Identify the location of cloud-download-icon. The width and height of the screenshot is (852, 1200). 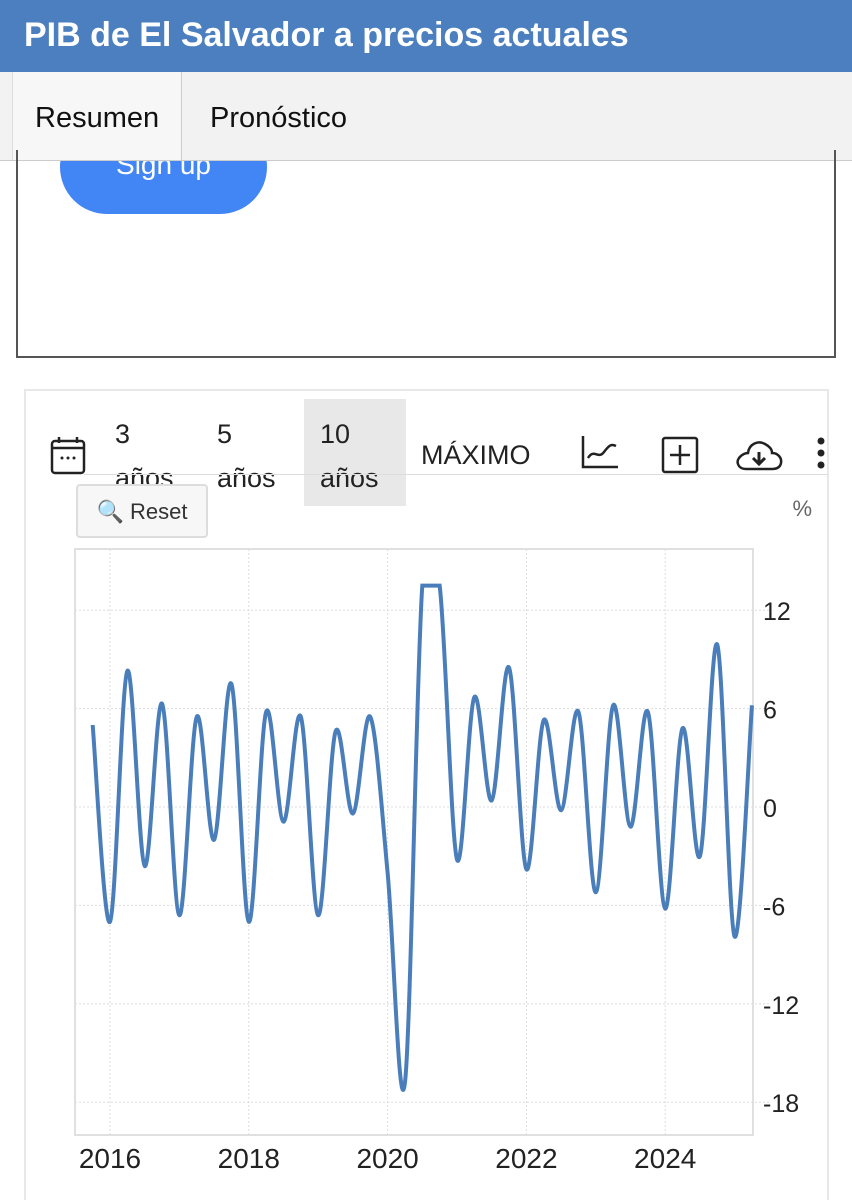
(759, 454).